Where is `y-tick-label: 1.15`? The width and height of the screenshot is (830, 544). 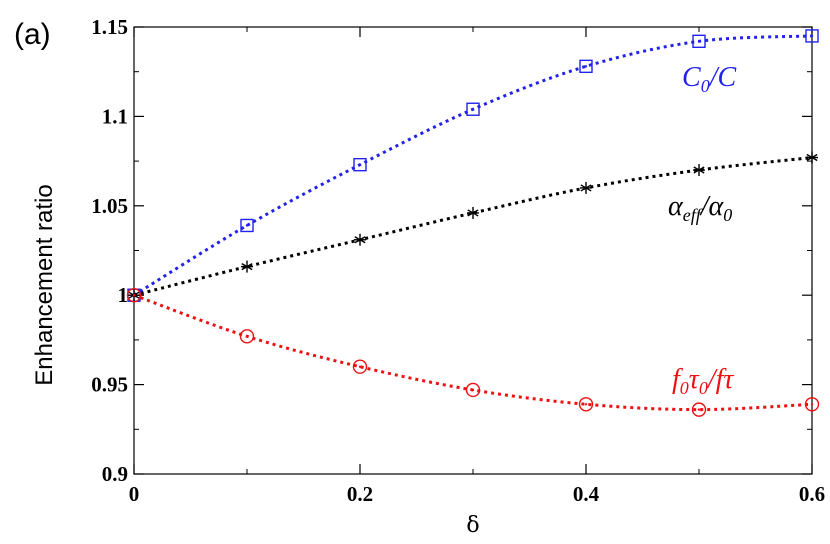 y-tick-label: 1.15 is located at coordinates (109, 27).